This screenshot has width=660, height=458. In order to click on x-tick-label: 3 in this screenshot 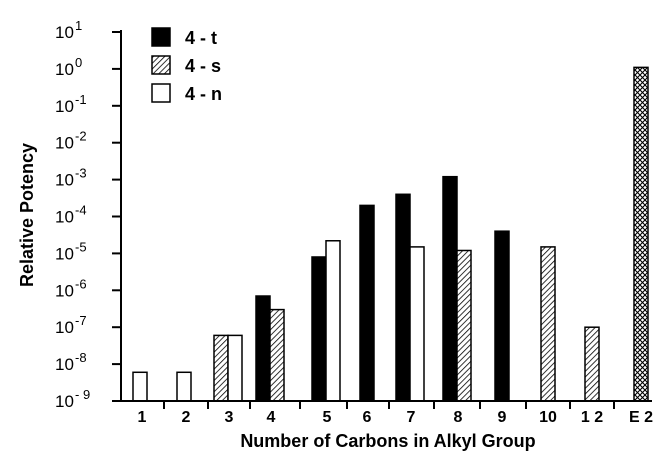, I will do `click(229, 417)`.